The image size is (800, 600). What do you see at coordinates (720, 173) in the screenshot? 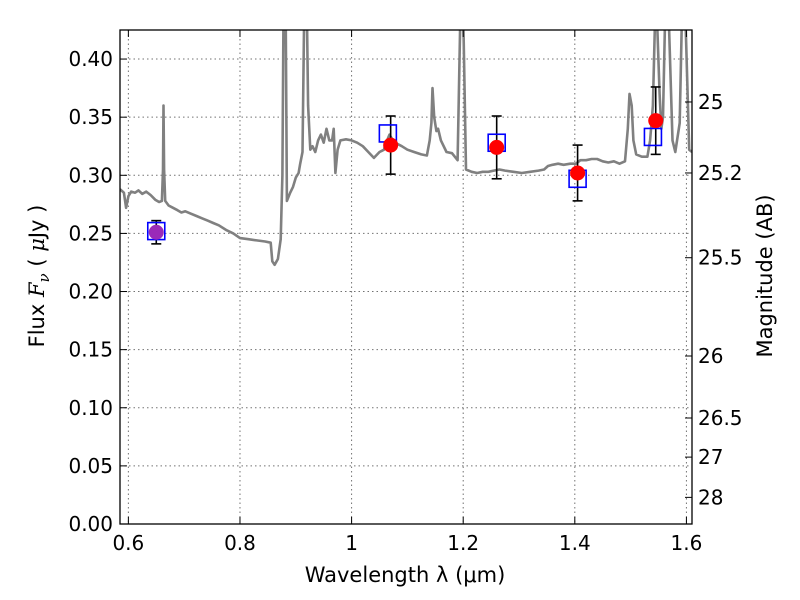
I see `right-tick-label: 25.2` at bounding box center [720, 173].